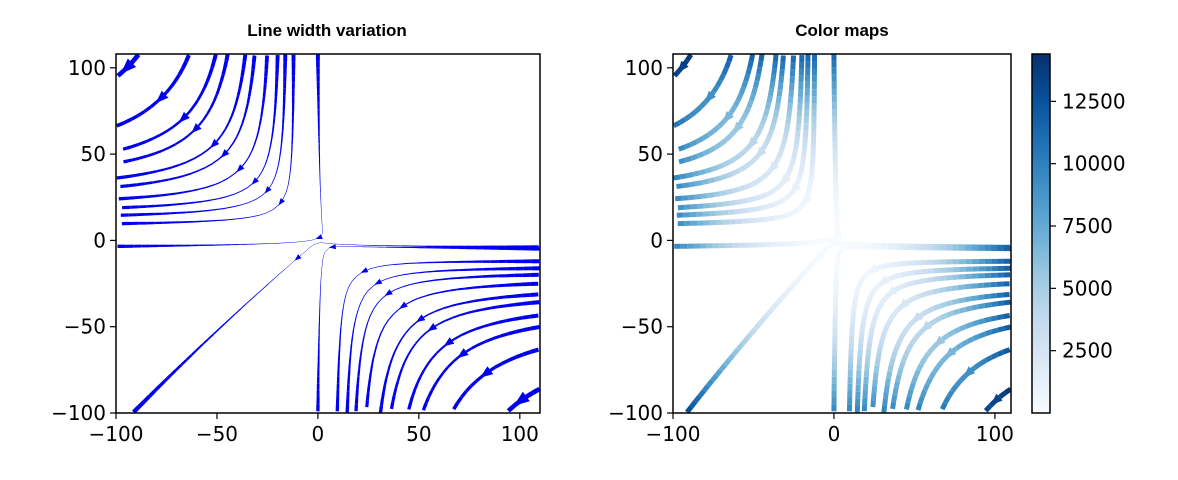 This screenshot has width=1178, height=480. What do you see at coordinates (318, 434) in the screenshot?
I see `x-tick-label: 0` at bounding box center [318, 434].